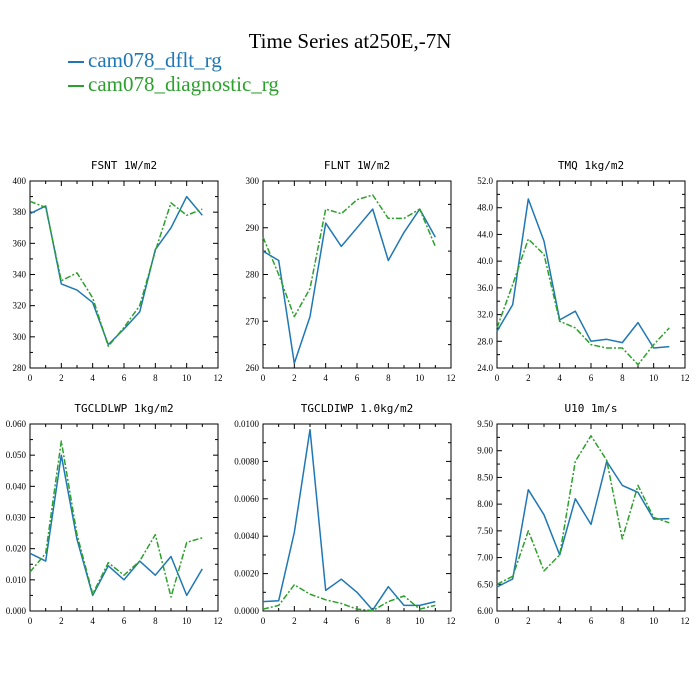 Image resolution: width=700 pixels, height=700 pixels. I want to click on y-tick-label: 7.00, so click(485, 558).